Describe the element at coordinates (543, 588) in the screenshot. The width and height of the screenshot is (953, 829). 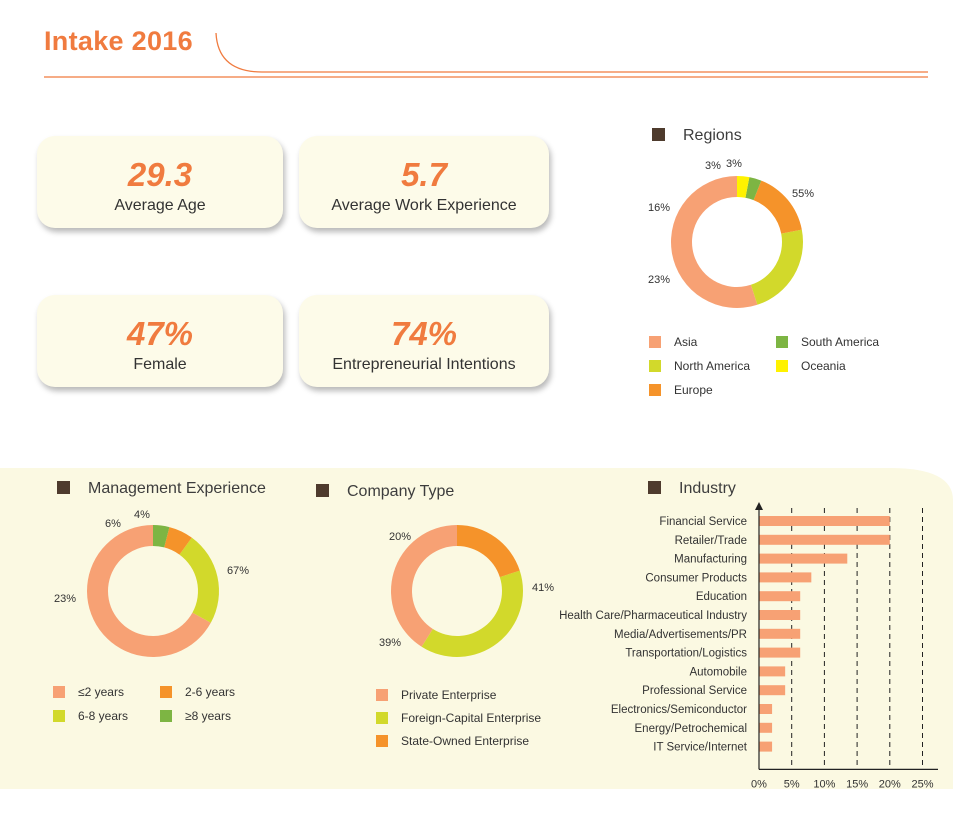
I see `donut-data-label: 41%` at that location.